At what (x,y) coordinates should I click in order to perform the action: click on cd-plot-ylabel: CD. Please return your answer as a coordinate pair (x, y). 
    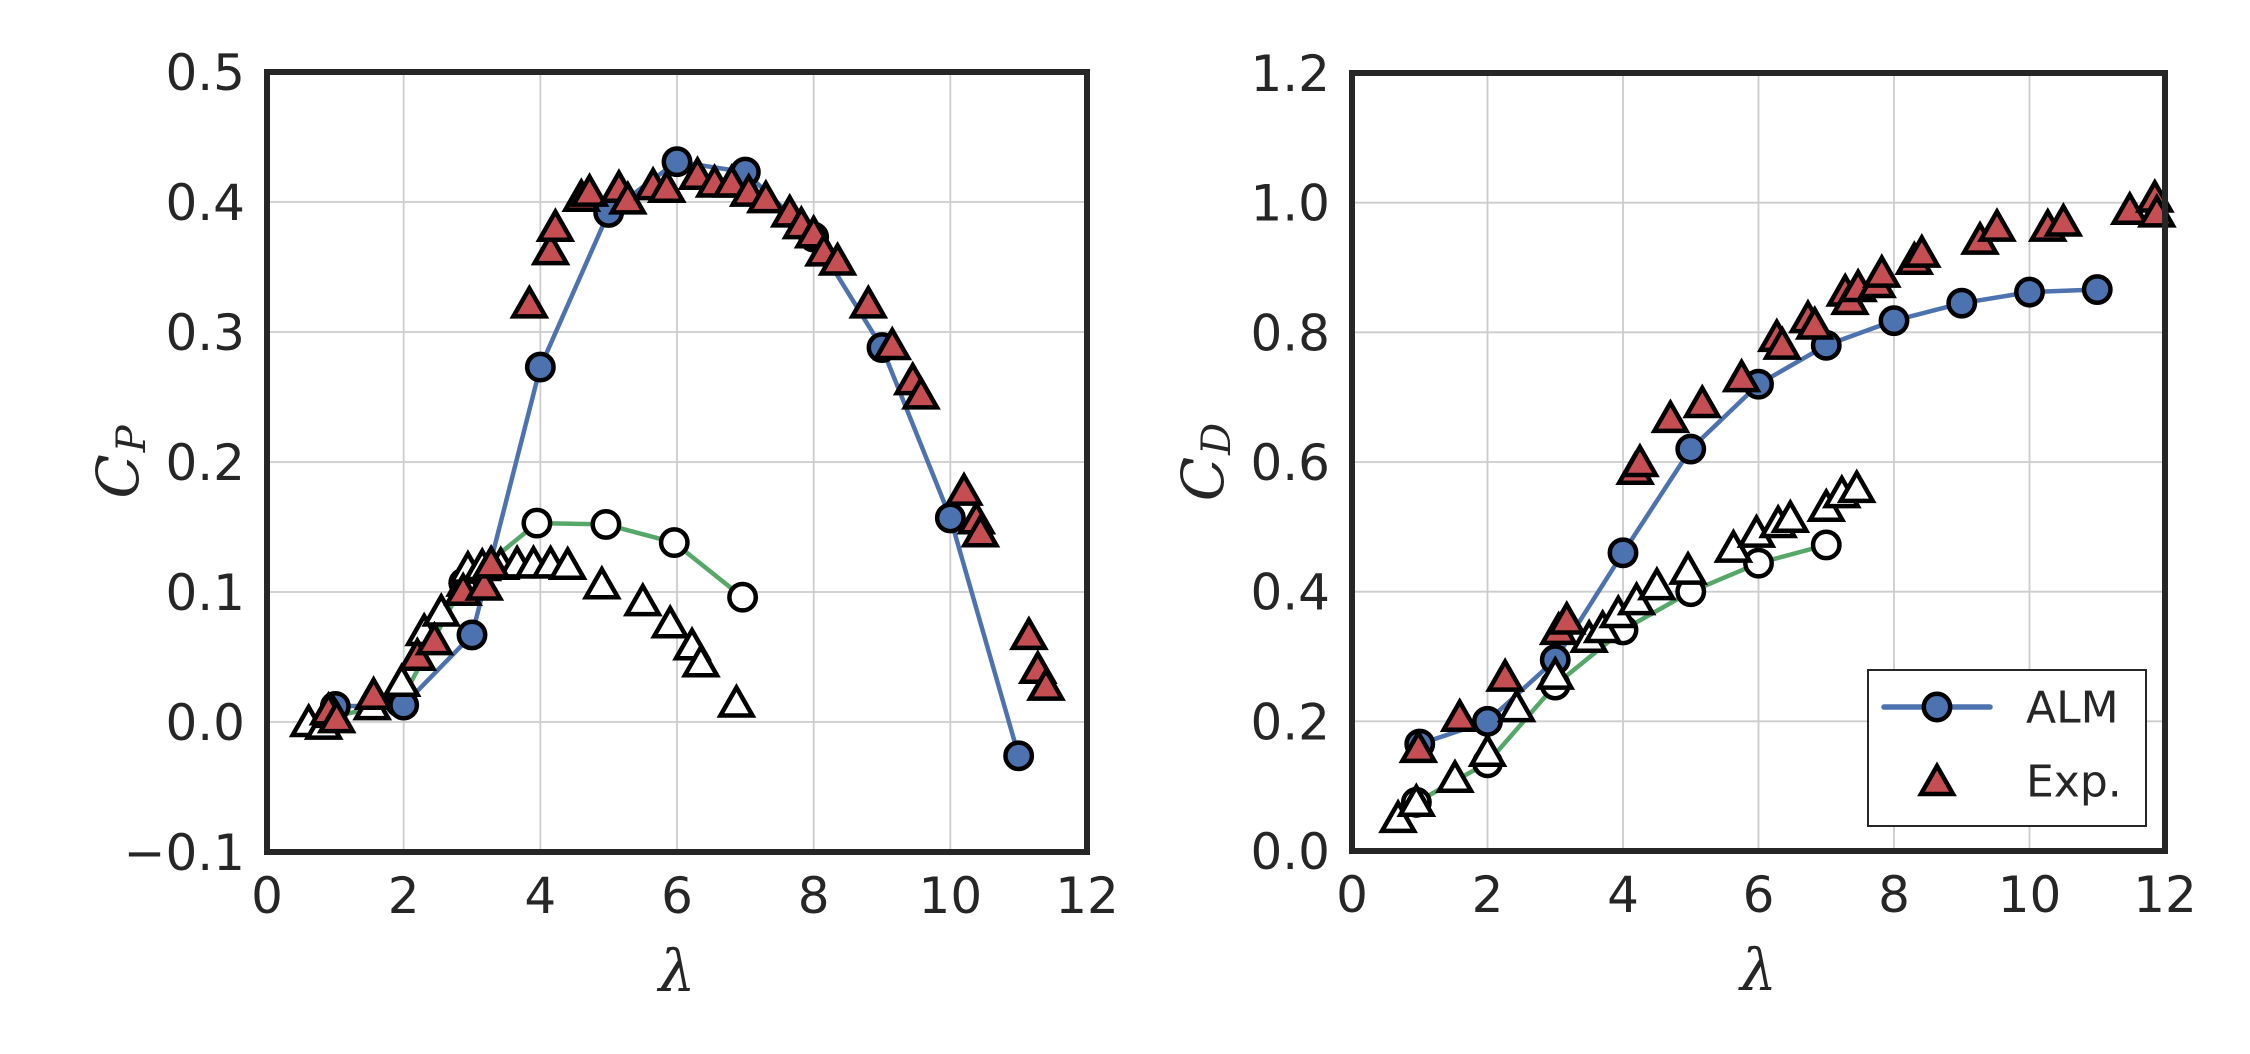
    Looking at the image, I should click on (1204, 462).